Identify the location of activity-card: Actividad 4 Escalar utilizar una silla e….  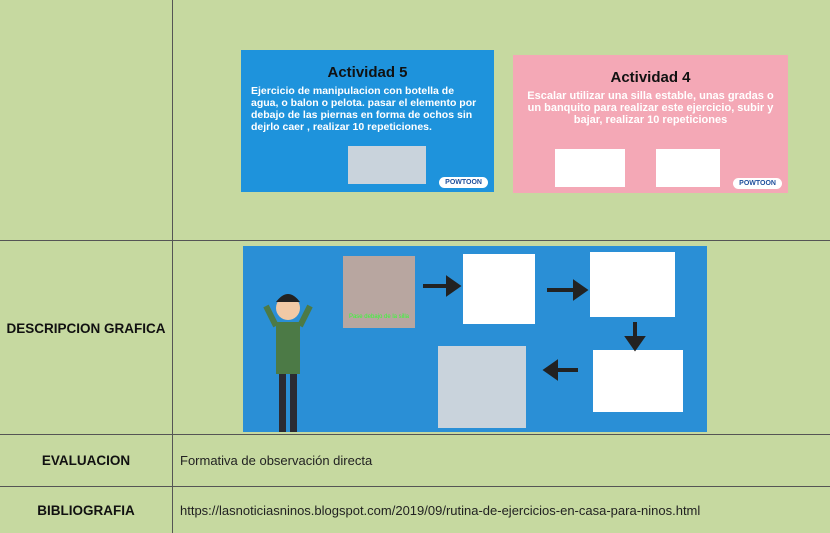
(650, 124).